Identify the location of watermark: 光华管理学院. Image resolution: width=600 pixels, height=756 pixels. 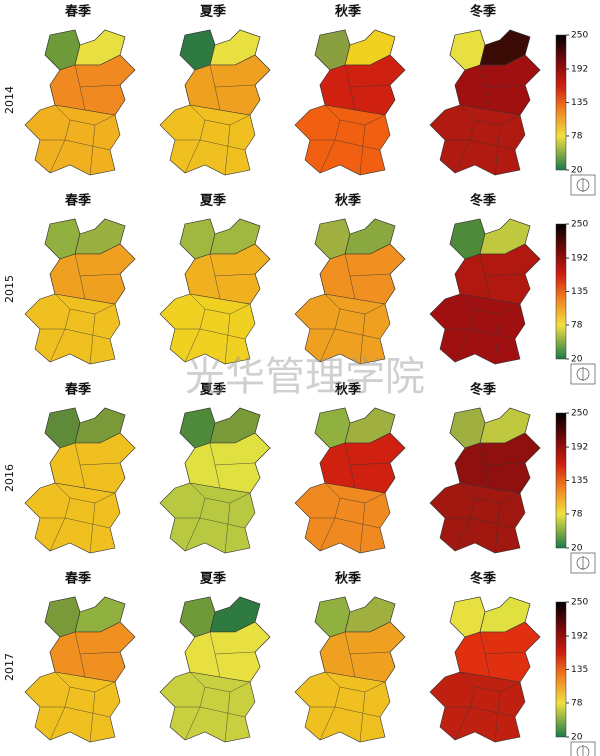
(305, 377).